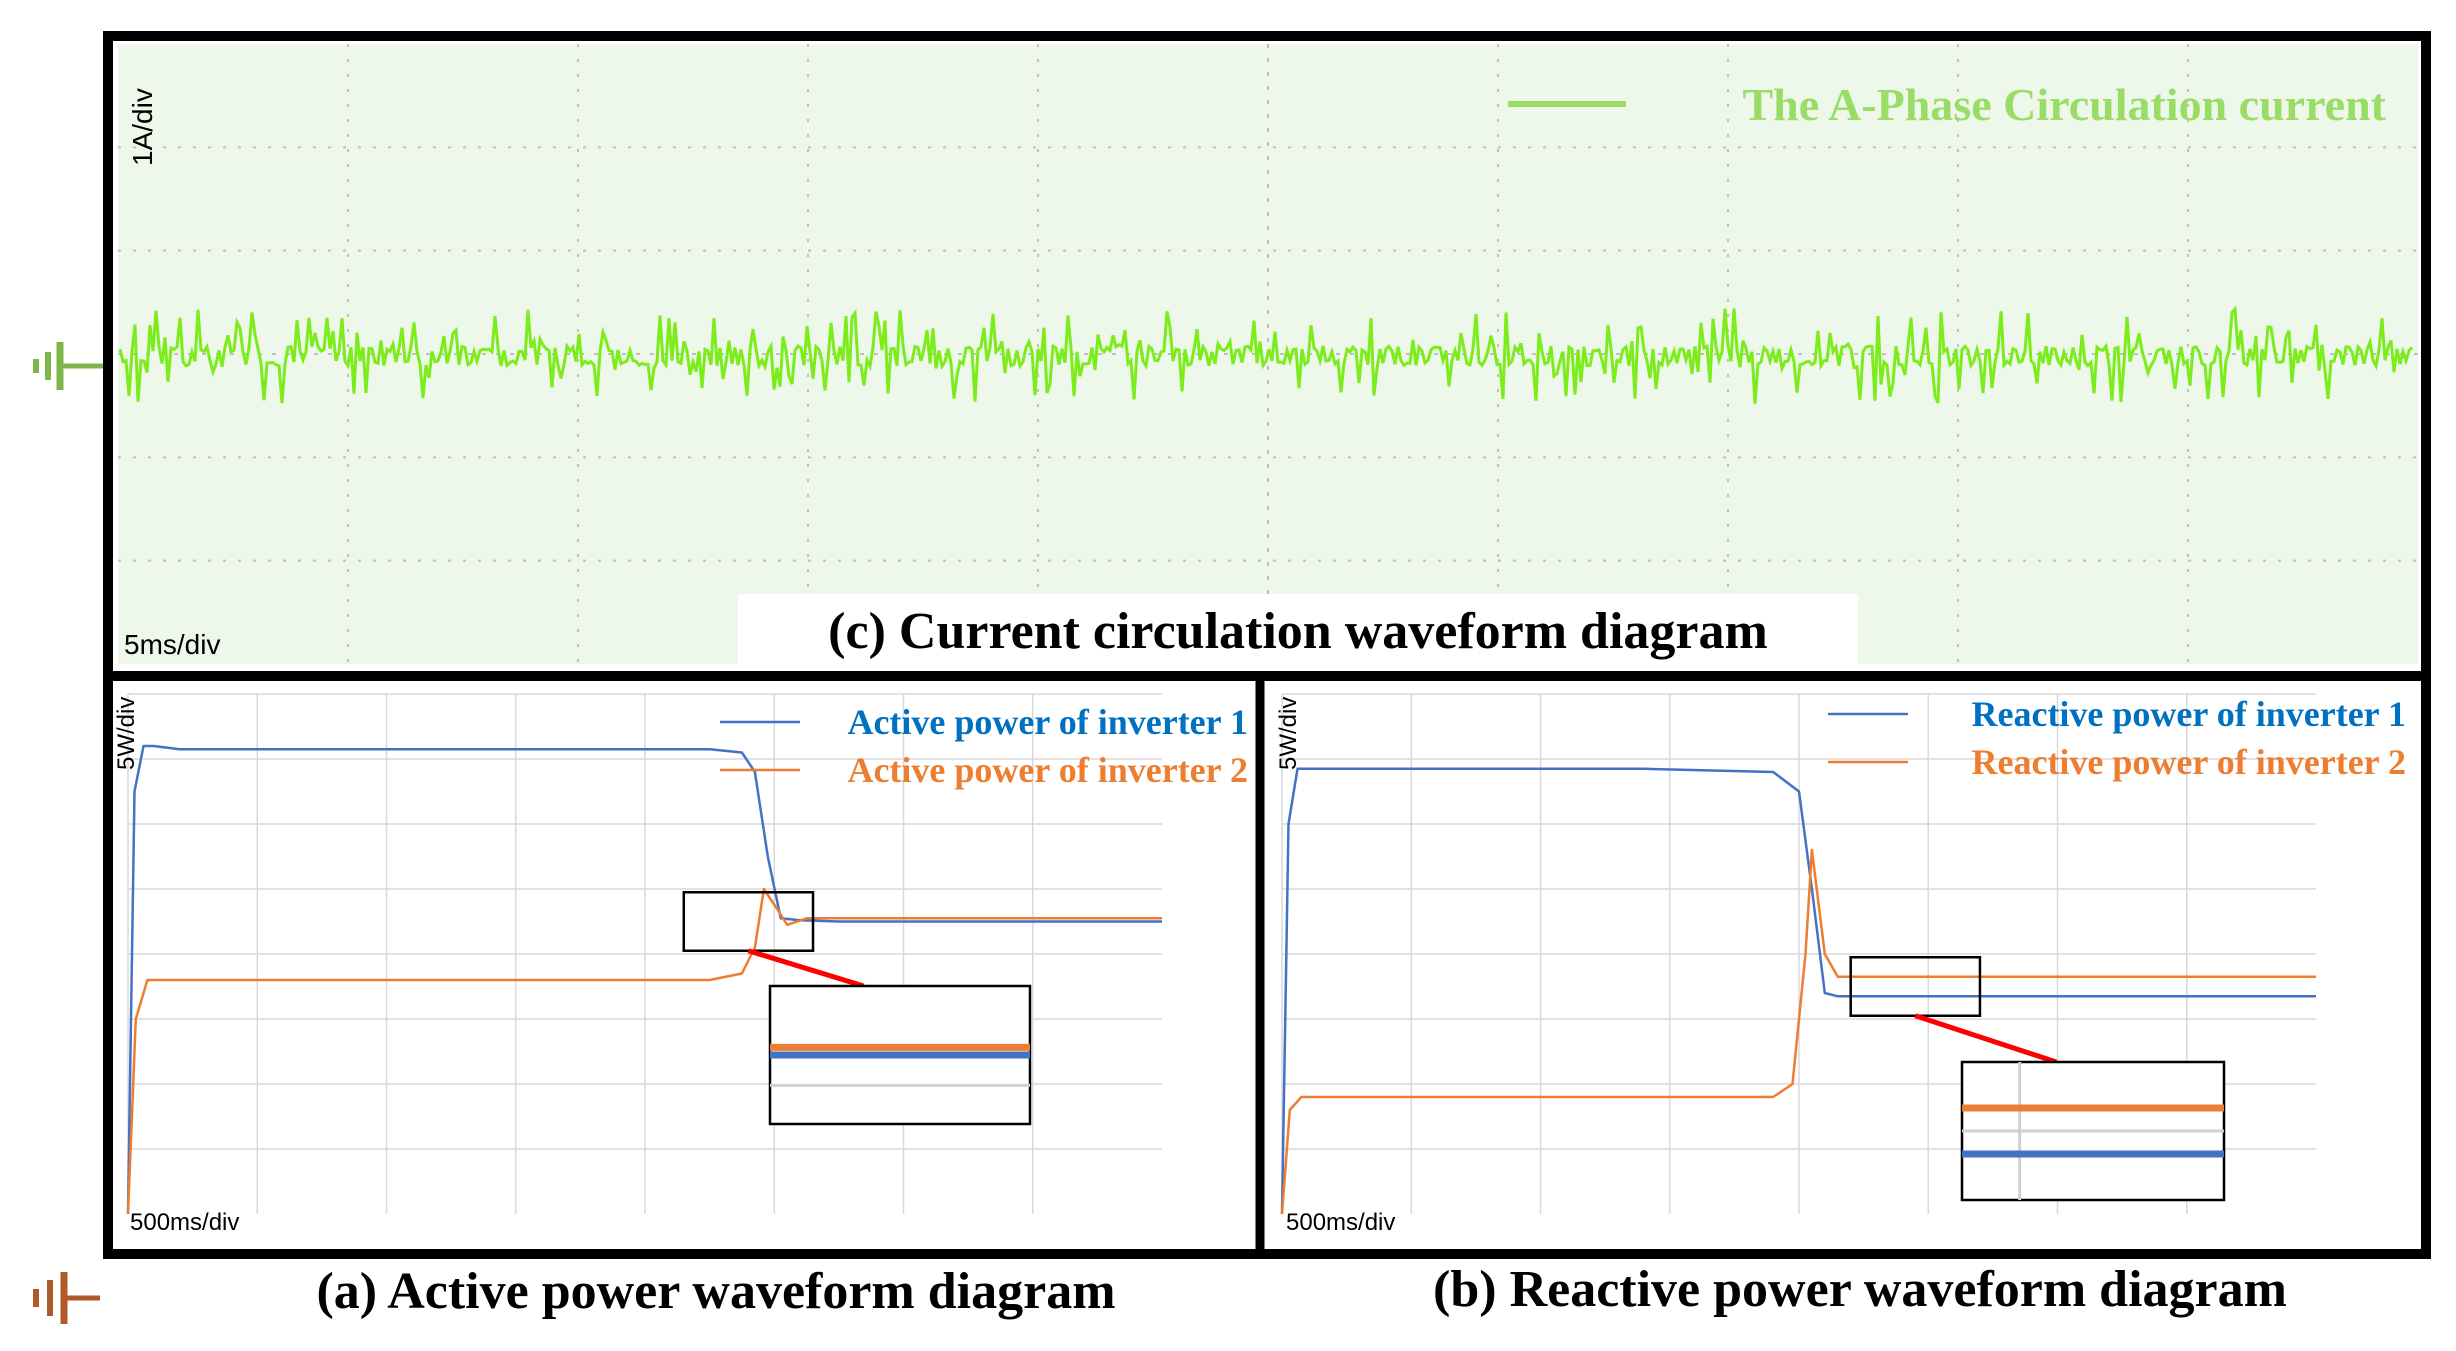  I want to click on panel-b-xlabel: 500ms/div, so click(1340, 1222).